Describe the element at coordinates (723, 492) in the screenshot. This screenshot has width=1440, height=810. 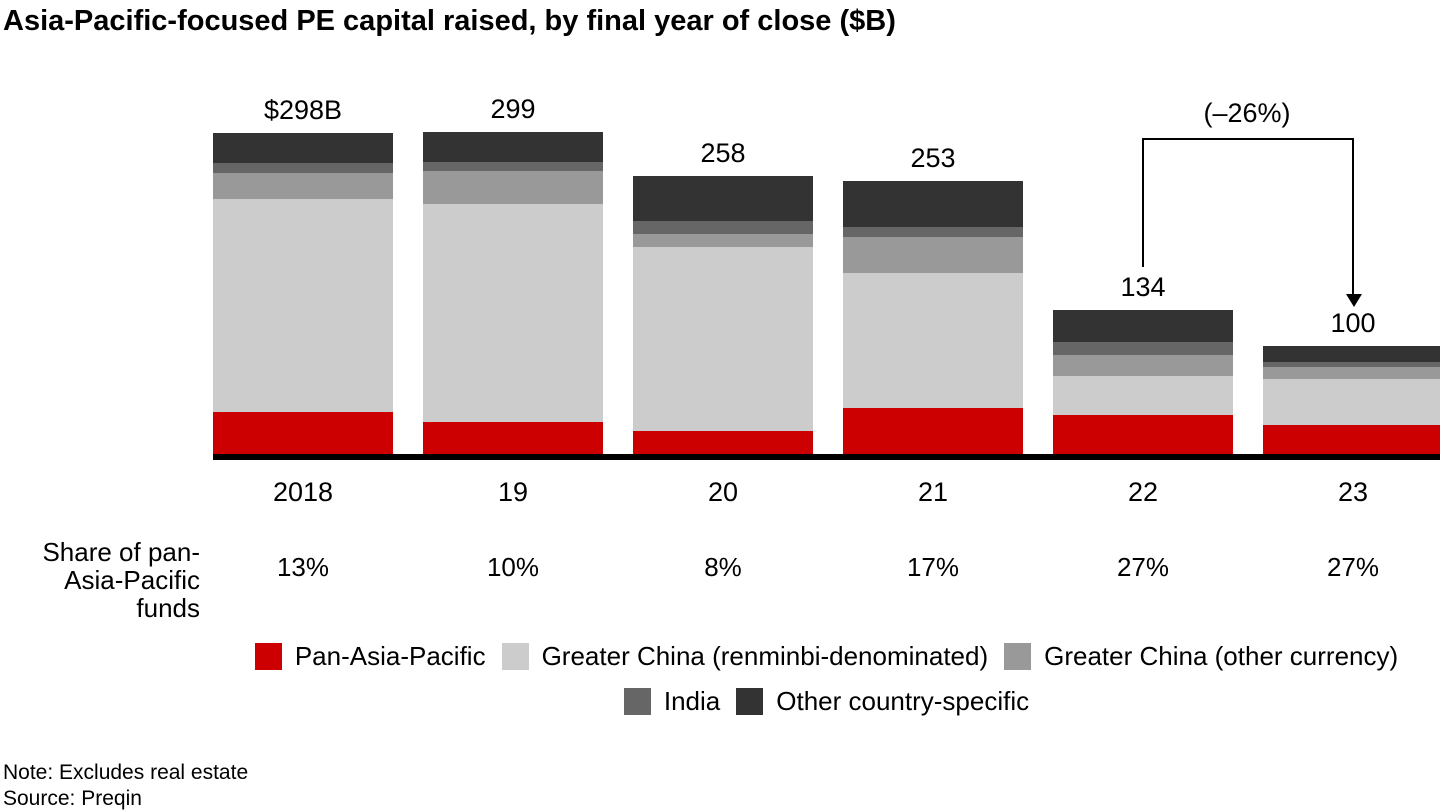
I see `x-axis-label-20: 20` at that location.